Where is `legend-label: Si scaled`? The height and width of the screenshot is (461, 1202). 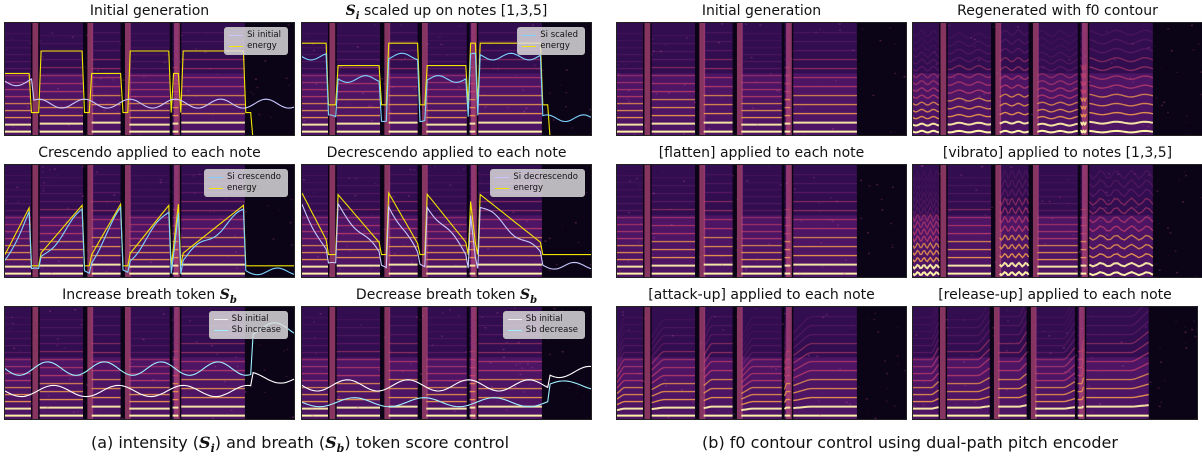
legend-label: Si scaled is located at coordinates (559, 35).